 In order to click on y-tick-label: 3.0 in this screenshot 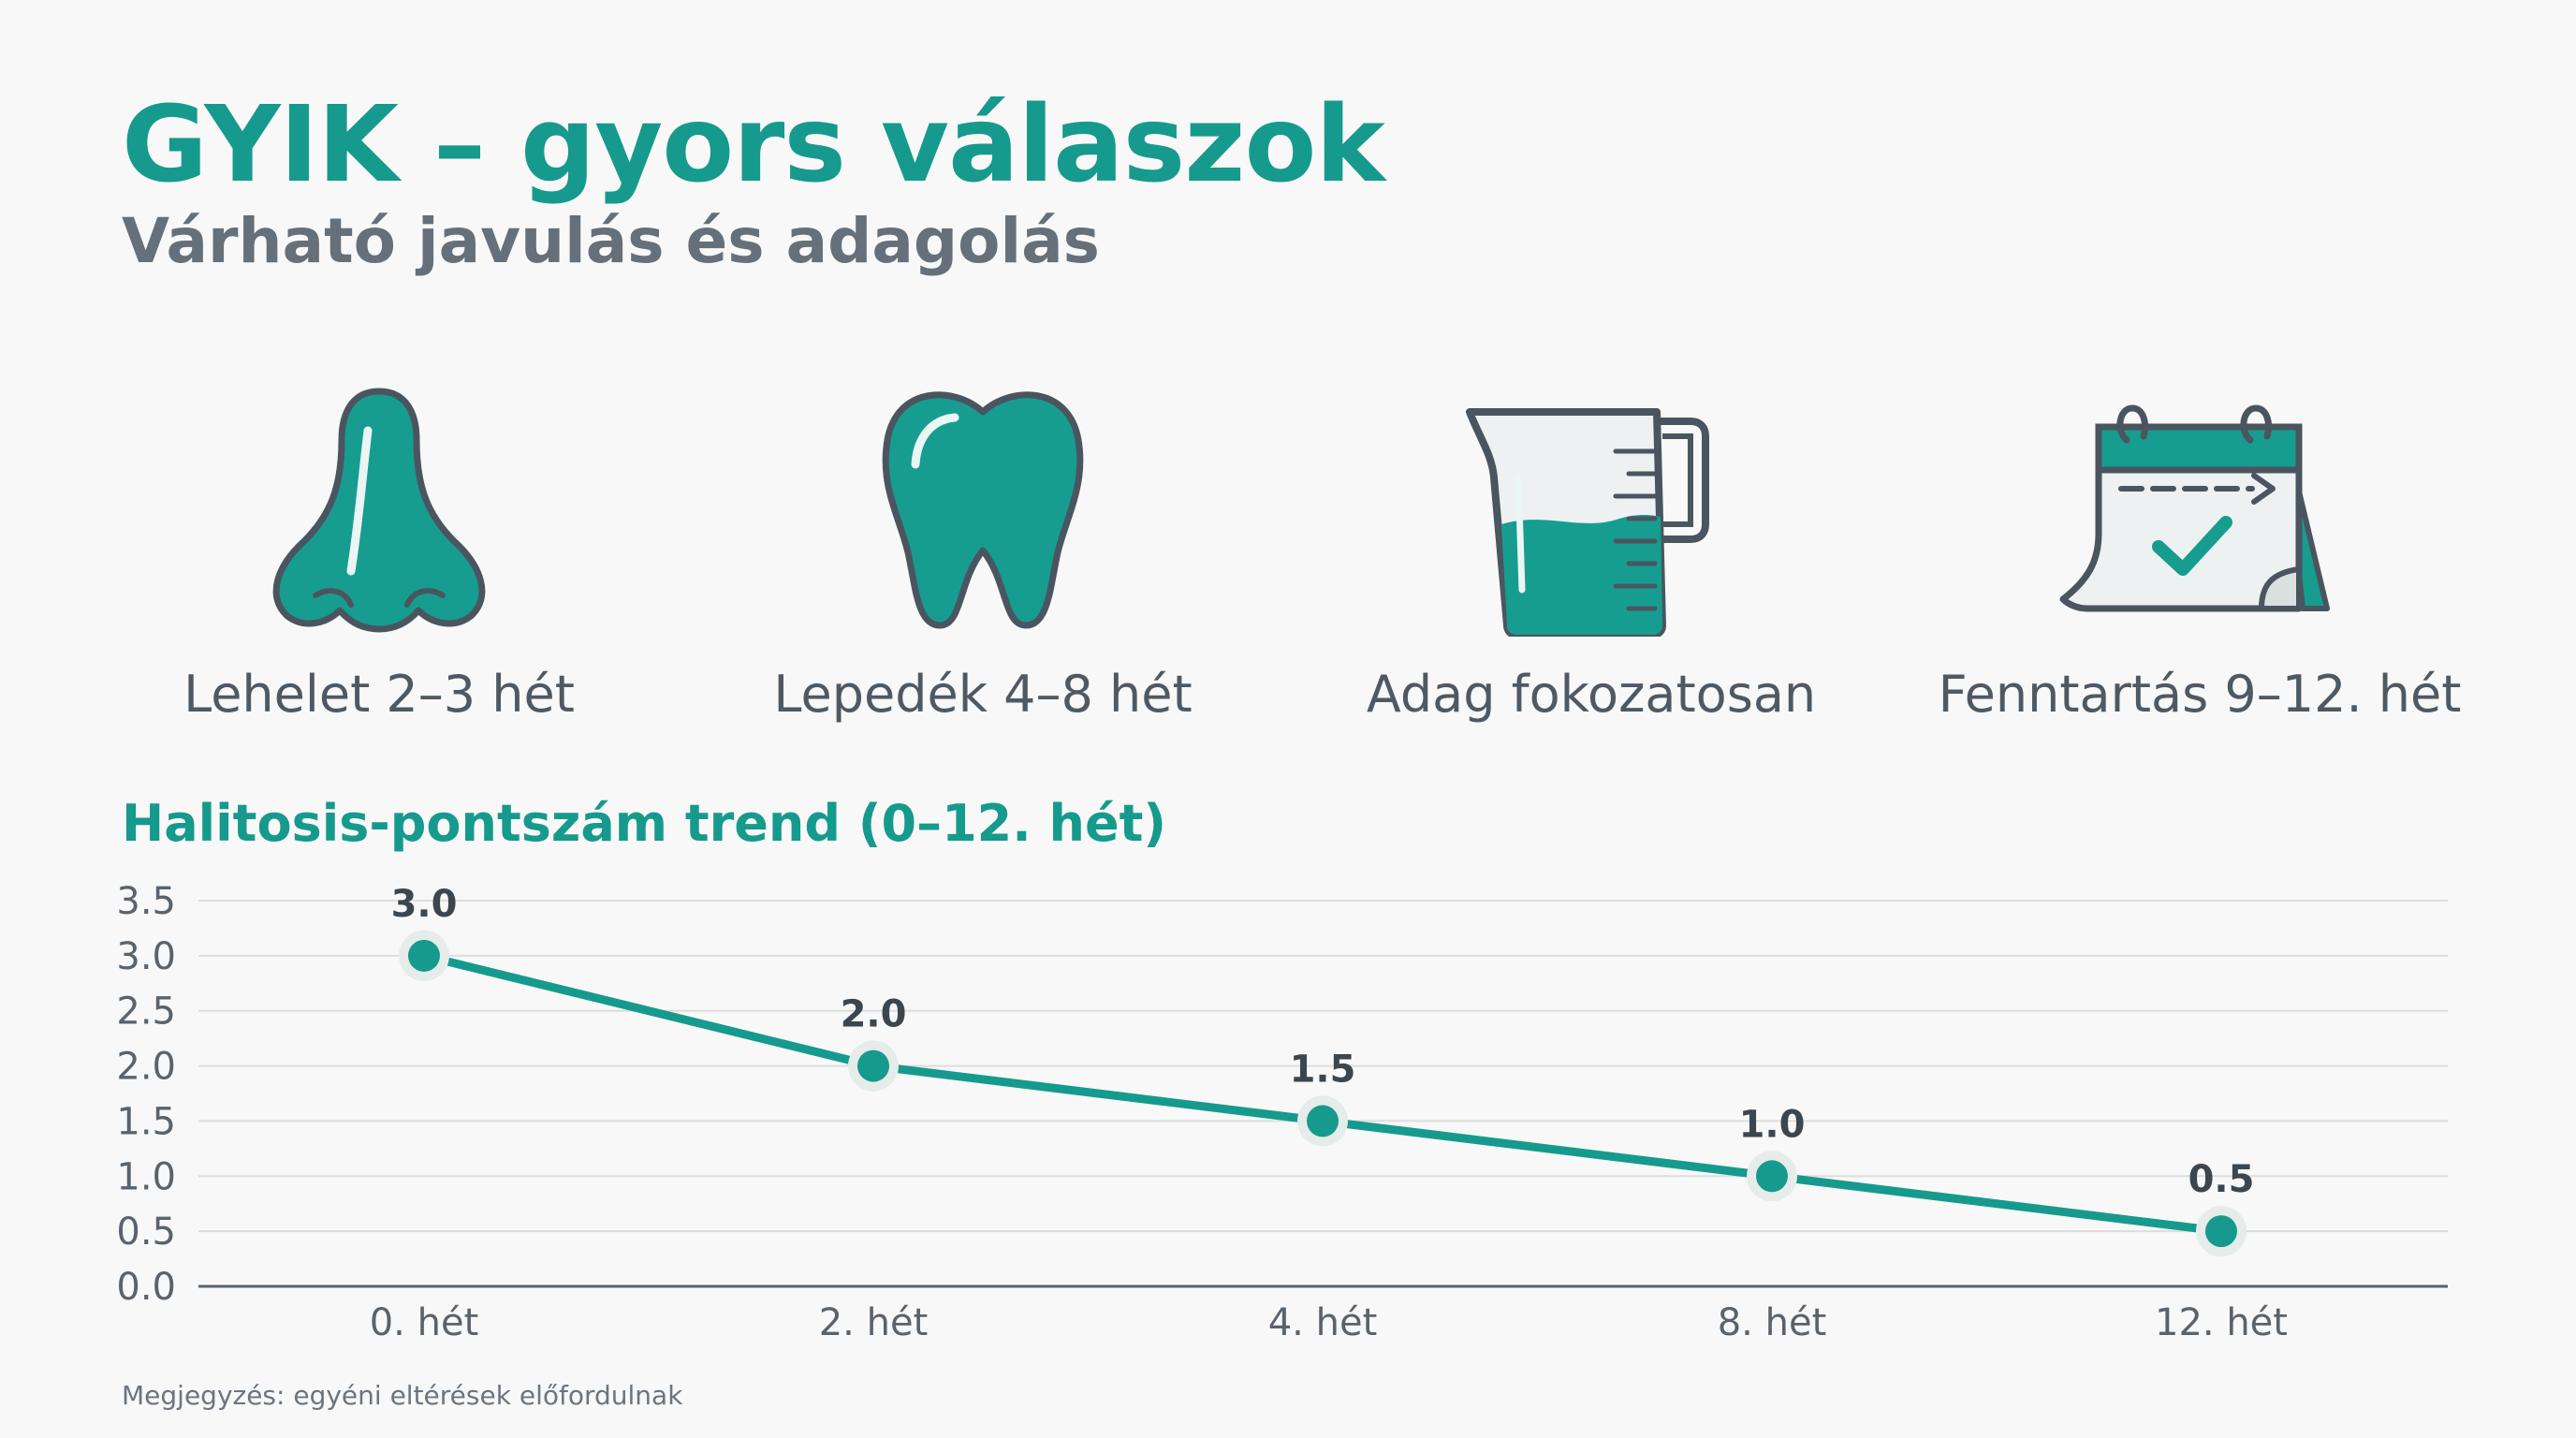, I will do `click(146, 956)`.